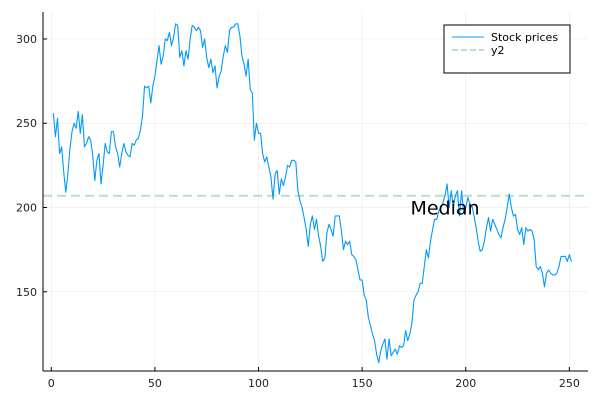 Image resolution: width=600 pixels, height=400 pixels. I want to click on median-annotation: Median, so click(444, 209).